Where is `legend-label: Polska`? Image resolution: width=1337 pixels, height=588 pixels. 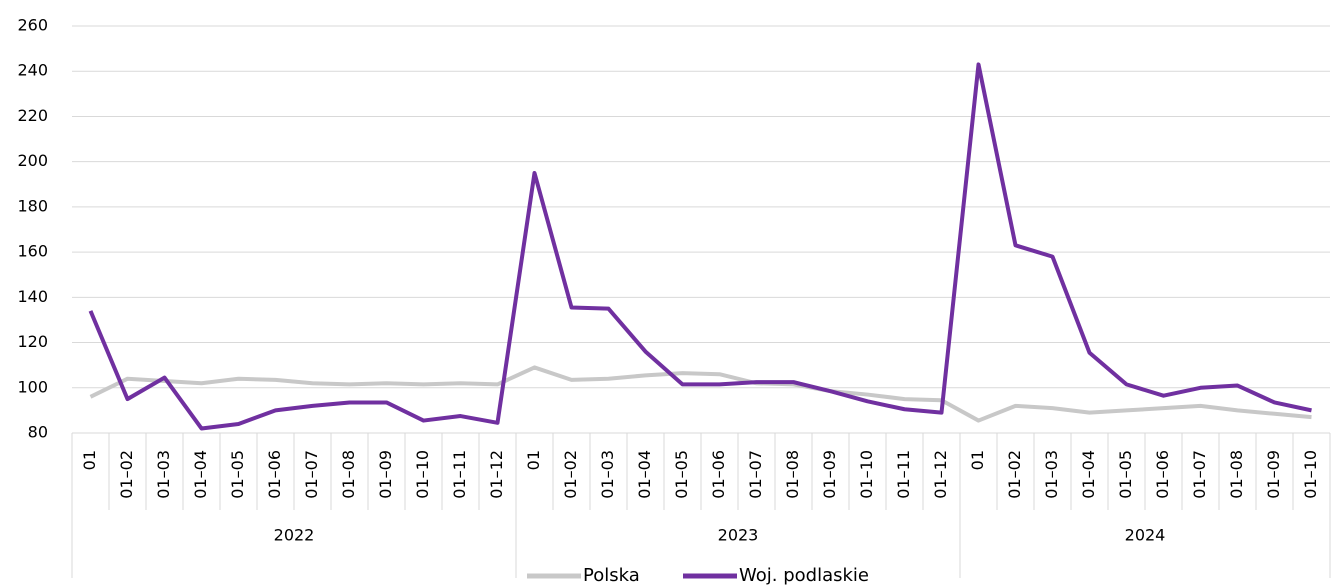
legend-label: Polska is located at coordinates (611, 575).